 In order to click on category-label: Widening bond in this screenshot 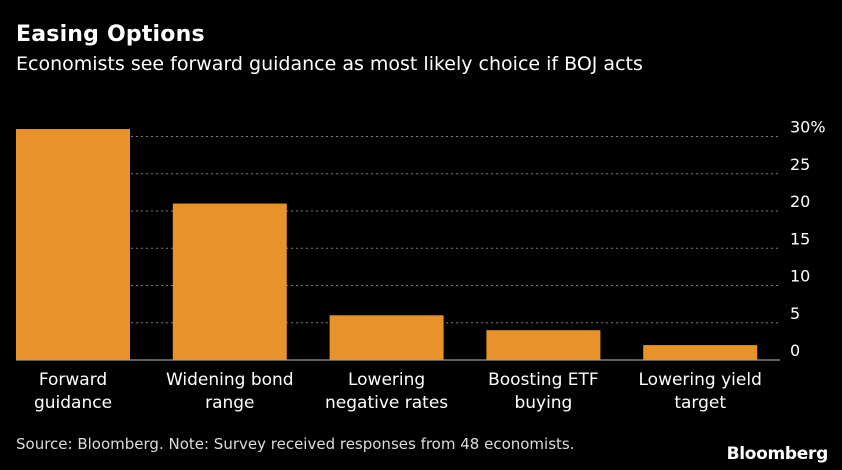, I will do `click(230, 380)`.